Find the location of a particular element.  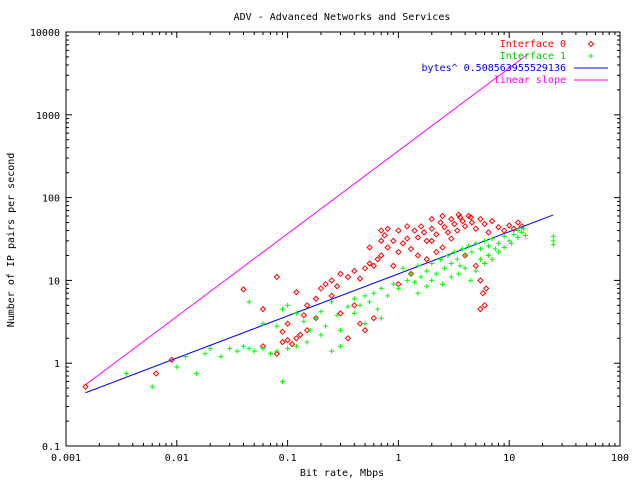

y-tick-label: 1 is located at coordinates (57, 364).